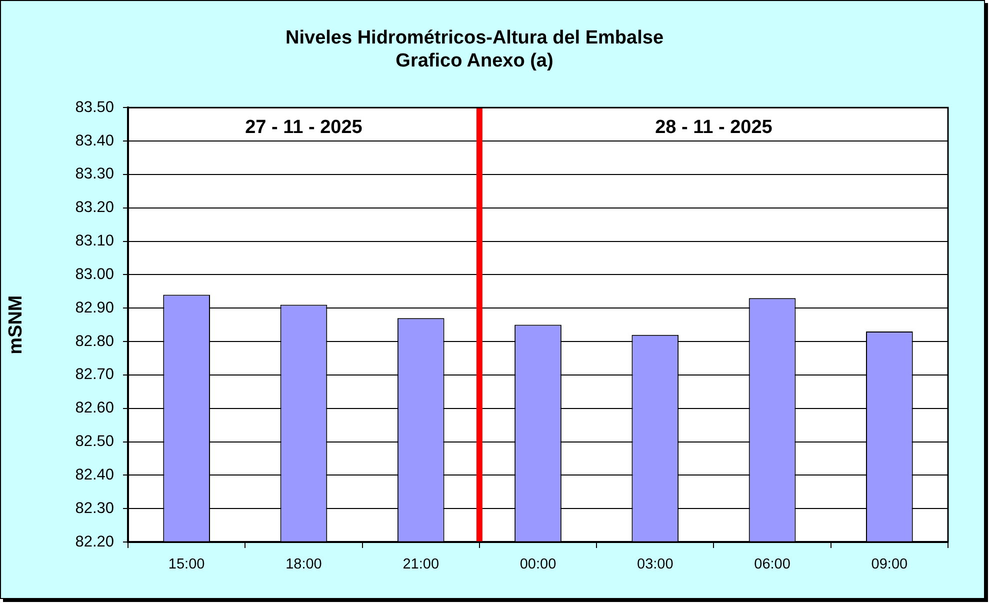 Image resolution: width=989 pixels, height=603 pixels. Describe the element at coordinates (94, 307) in the screenshot. I see `y-tick-label: 82.90` at that location.